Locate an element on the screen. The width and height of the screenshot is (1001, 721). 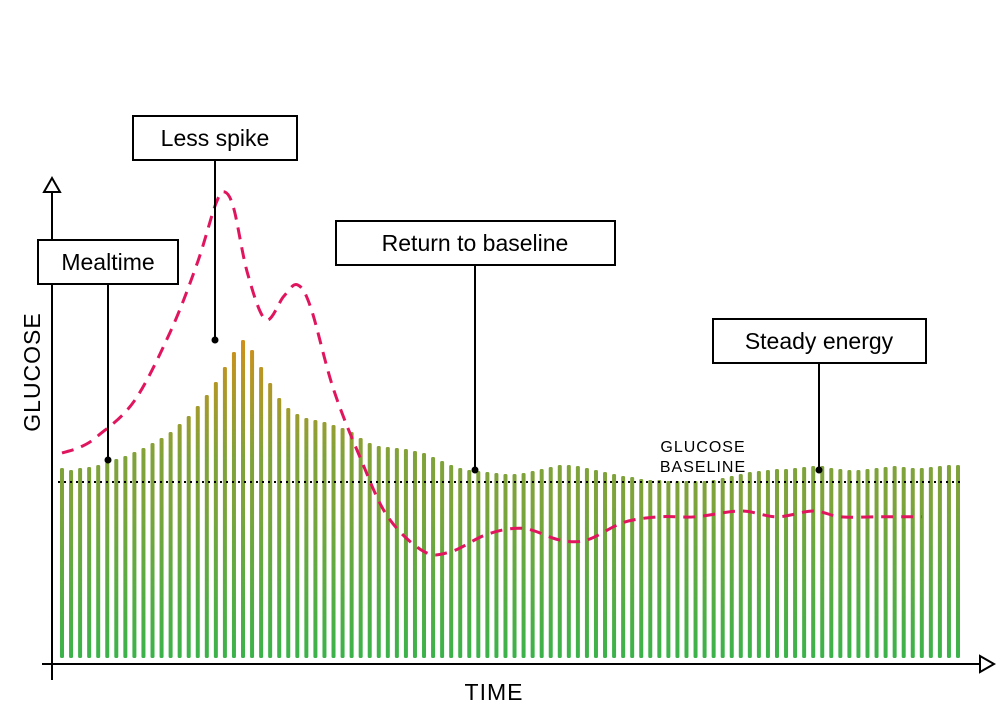
annotation-label: Steady energy is located at coordinates (819, 341).